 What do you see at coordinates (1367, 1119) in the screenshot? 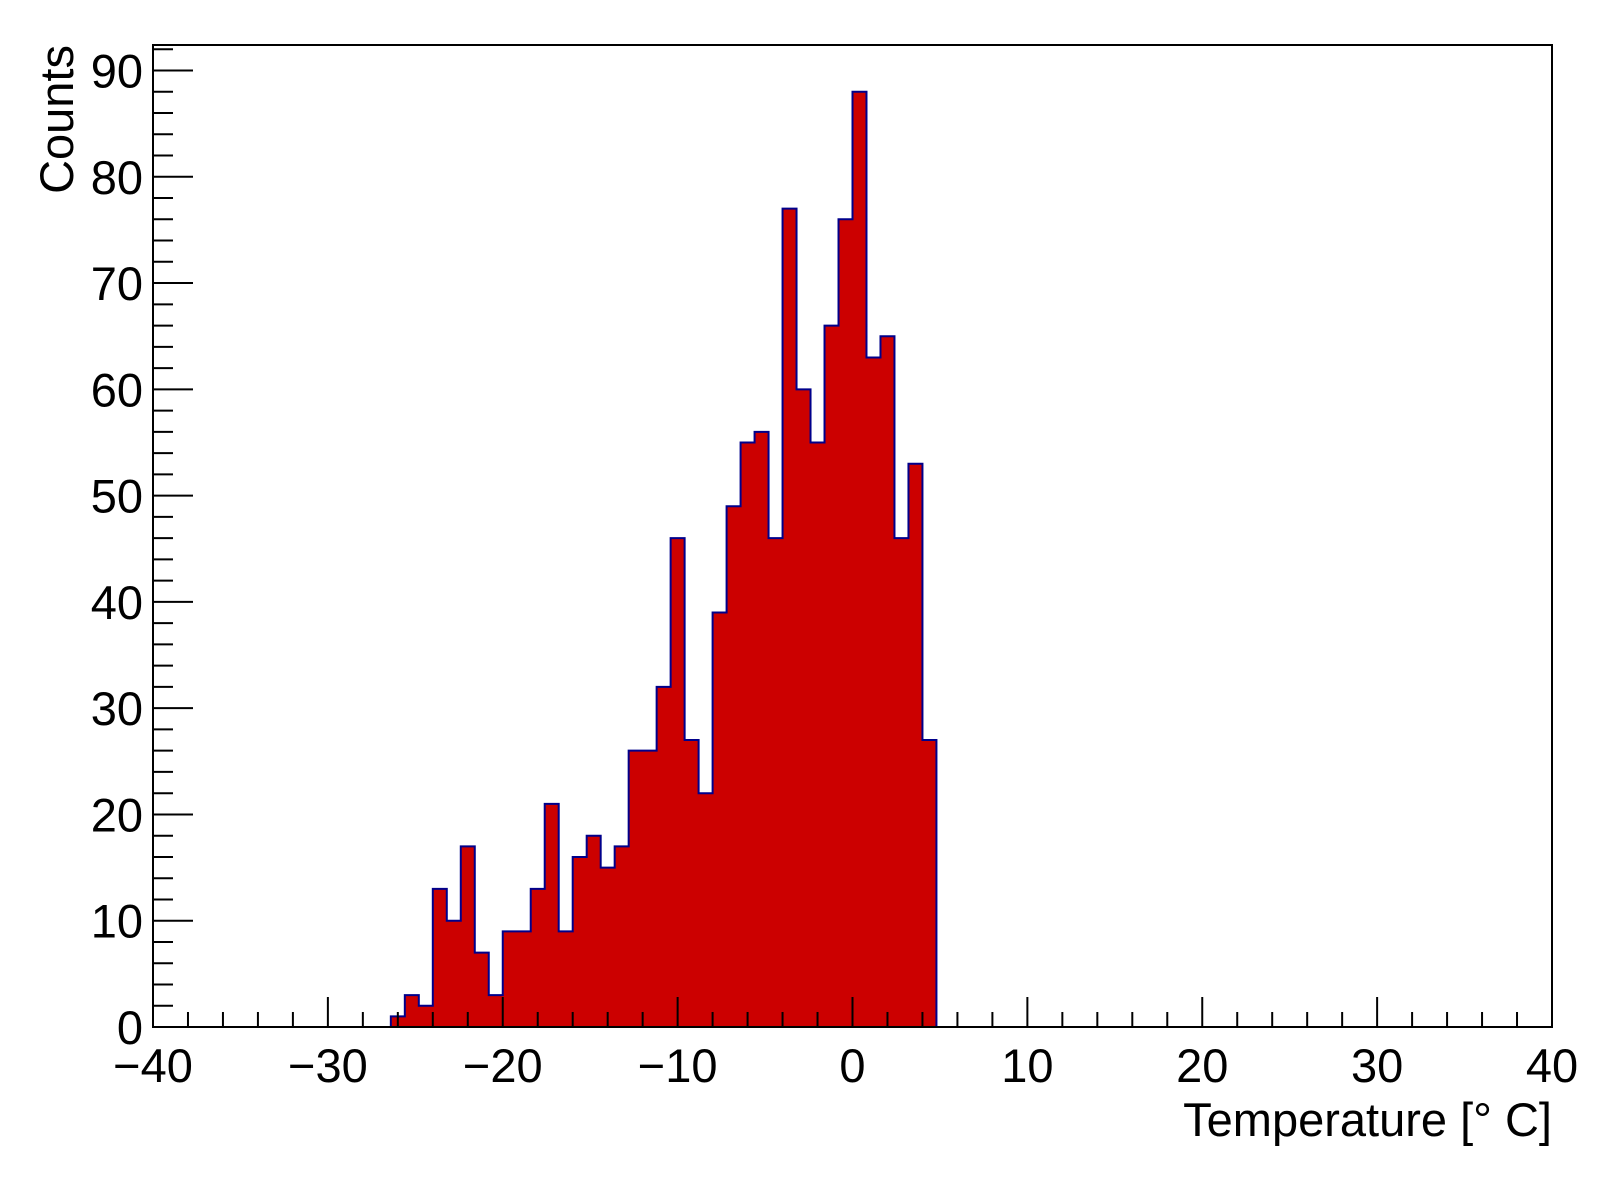
I see `x-axis-title: Temperature [° C]` at bounding box center [1367, 1119].